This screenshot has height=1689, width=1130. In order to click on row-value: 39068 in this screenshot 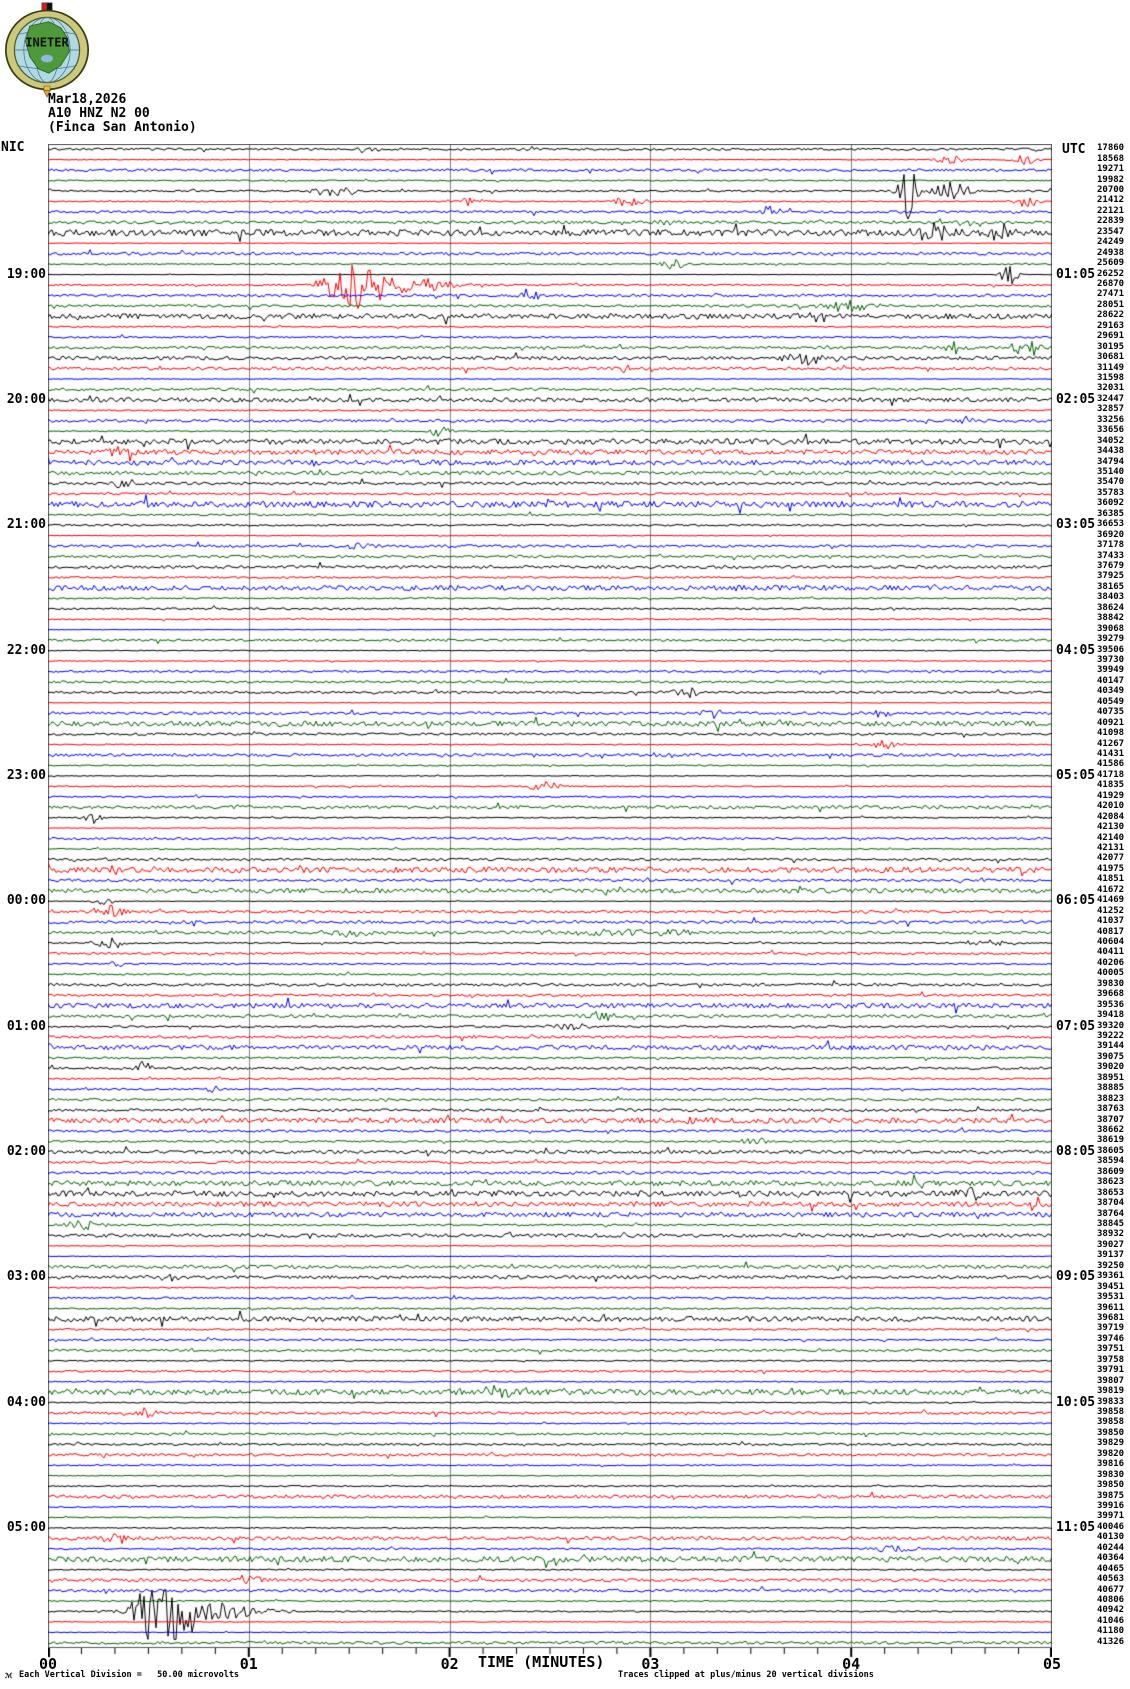, I will do `click(1111, 628)`.